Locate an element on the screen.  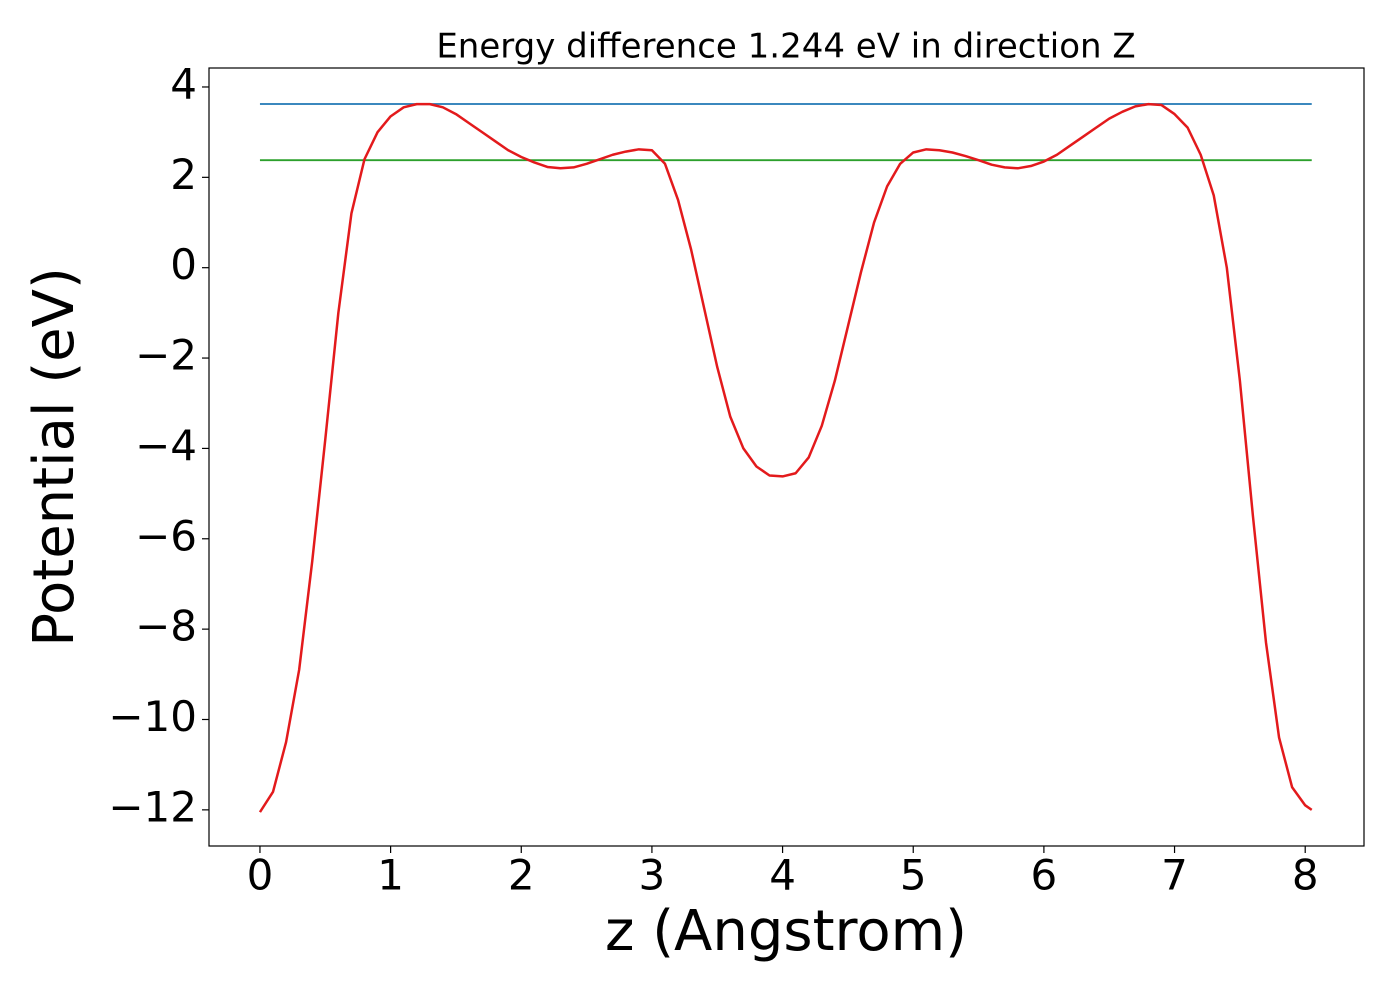
x-axis-label: z (Angstrom) is located at coordinates (786, 931).